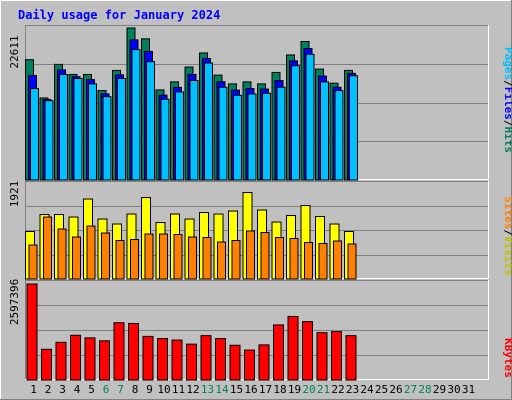  Describe the element at coordinates (294, 389) in the screenshot. I see `x-day-label: 19` at that location.